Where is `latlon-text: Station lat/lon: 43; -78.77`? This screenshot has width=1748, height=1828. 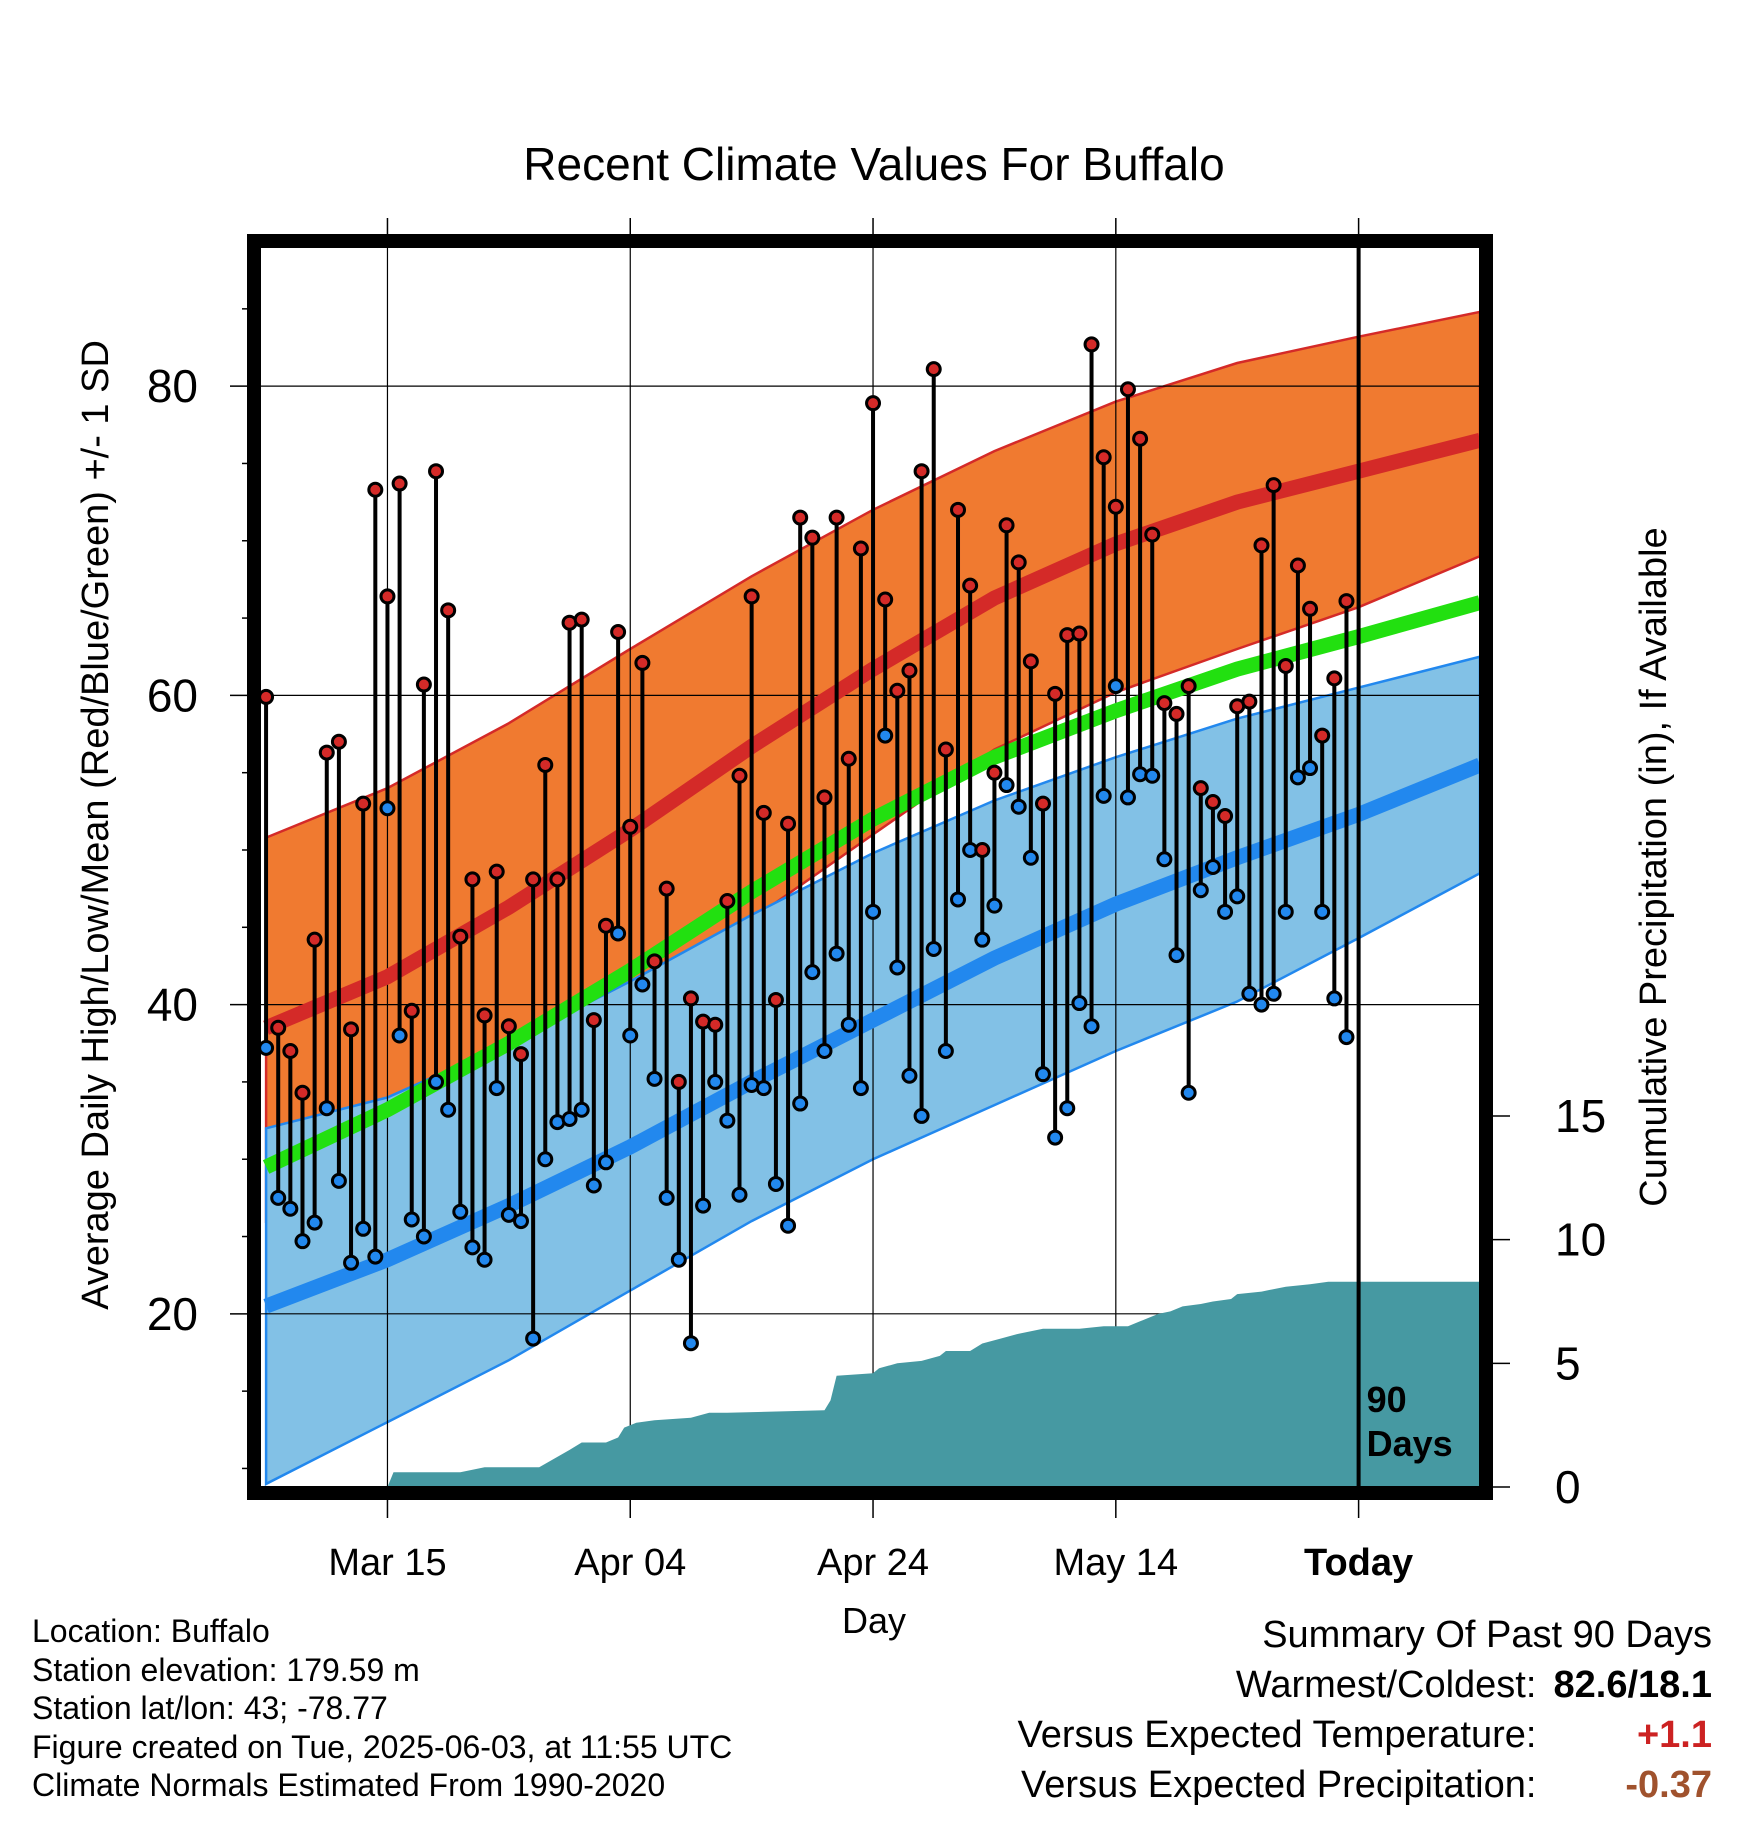
latlon-text: Station lat/lon: 43; -78.77 is located at coordinates (210, 1708).